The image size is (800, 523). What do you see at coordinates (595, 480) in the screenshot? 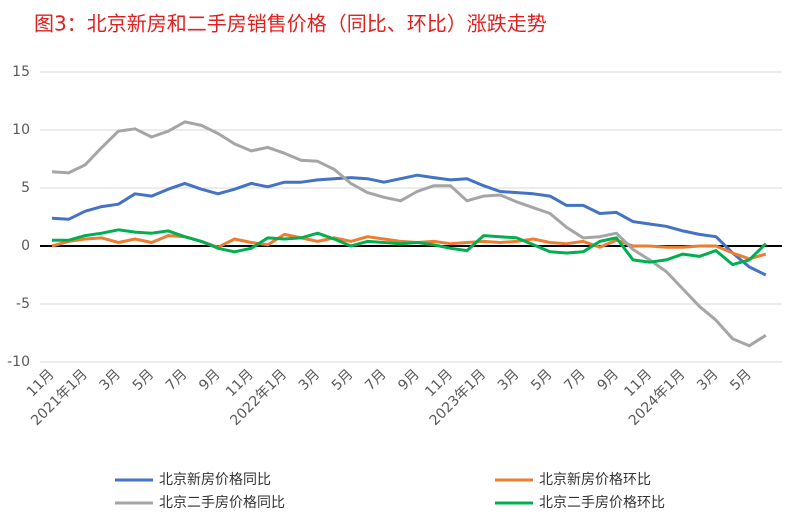
I see `legend-label: 北京新房价格环比` at bounding box center [595, 480].